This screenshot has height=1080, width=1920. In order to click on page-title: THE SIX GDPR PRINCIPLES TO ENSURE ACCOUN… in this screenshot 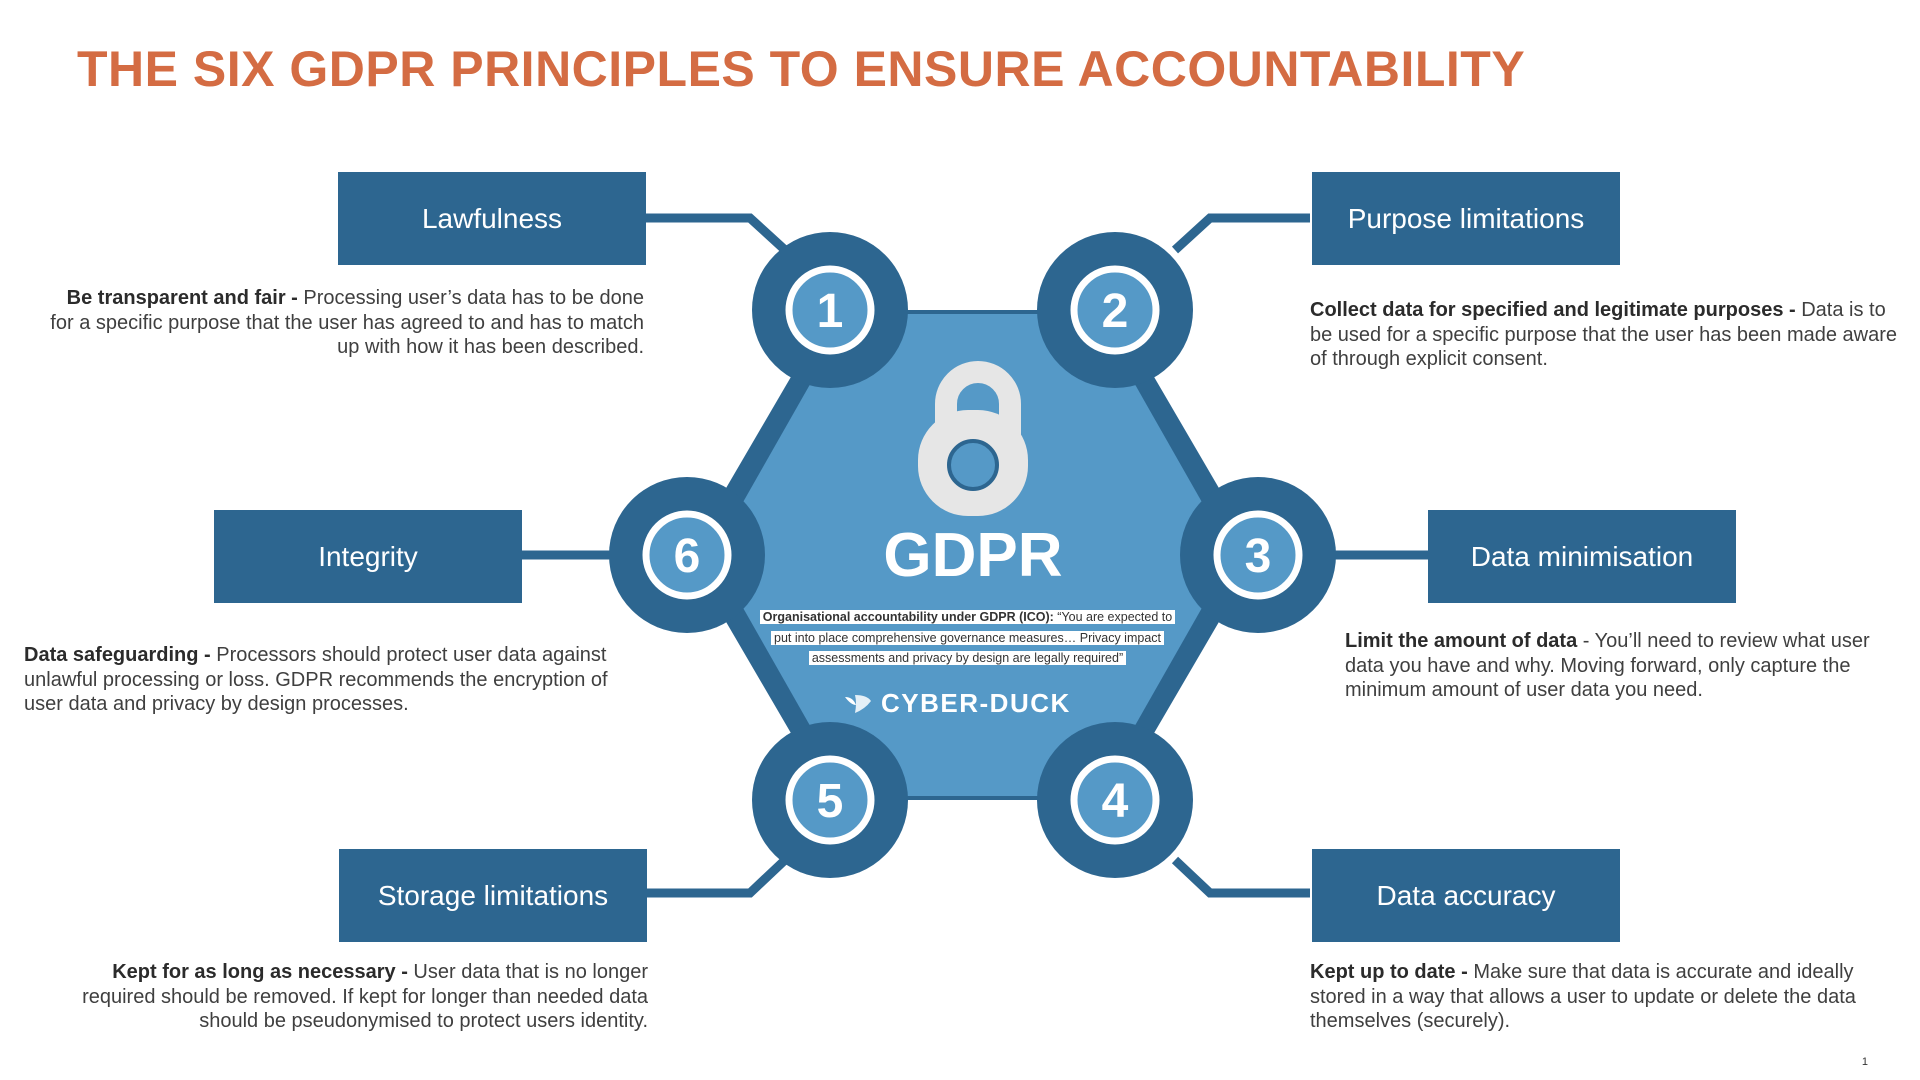, I will do `click(801, 69)`.